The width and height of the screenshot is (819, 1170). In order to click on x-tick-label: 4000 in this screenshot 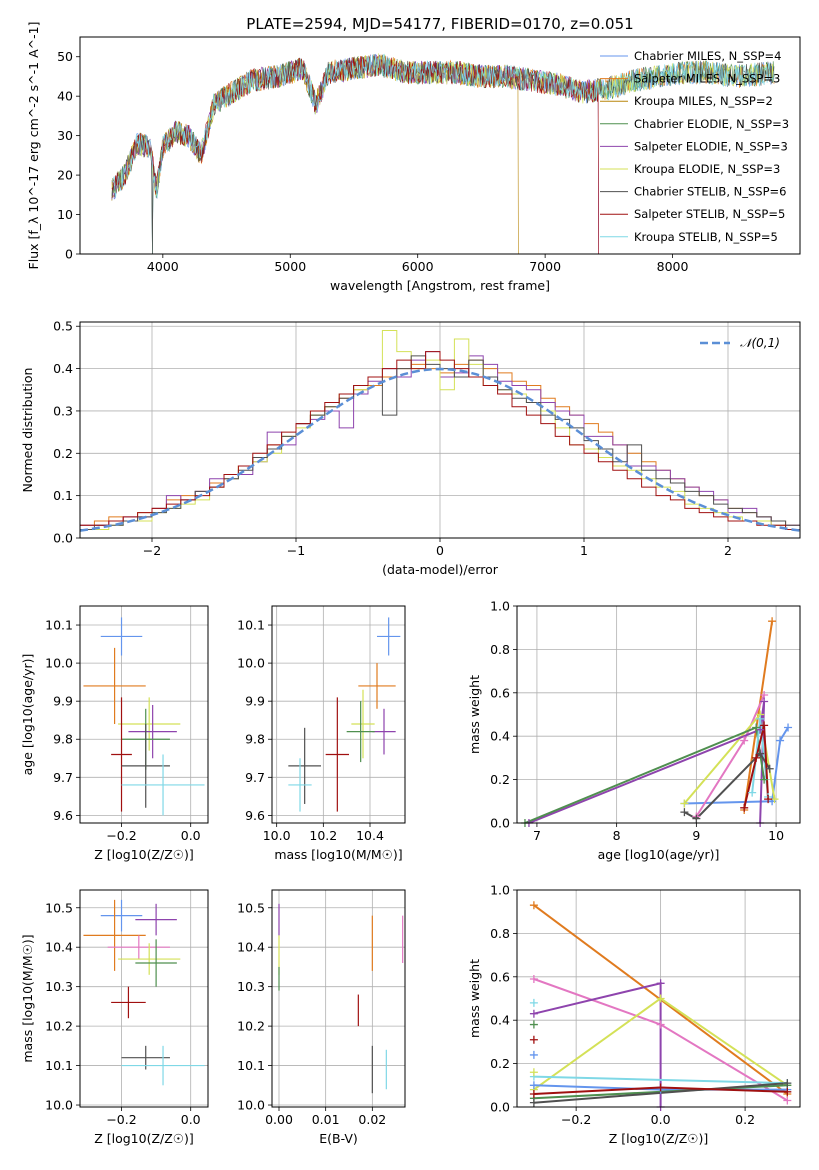, I will do `click(163, 266)`.